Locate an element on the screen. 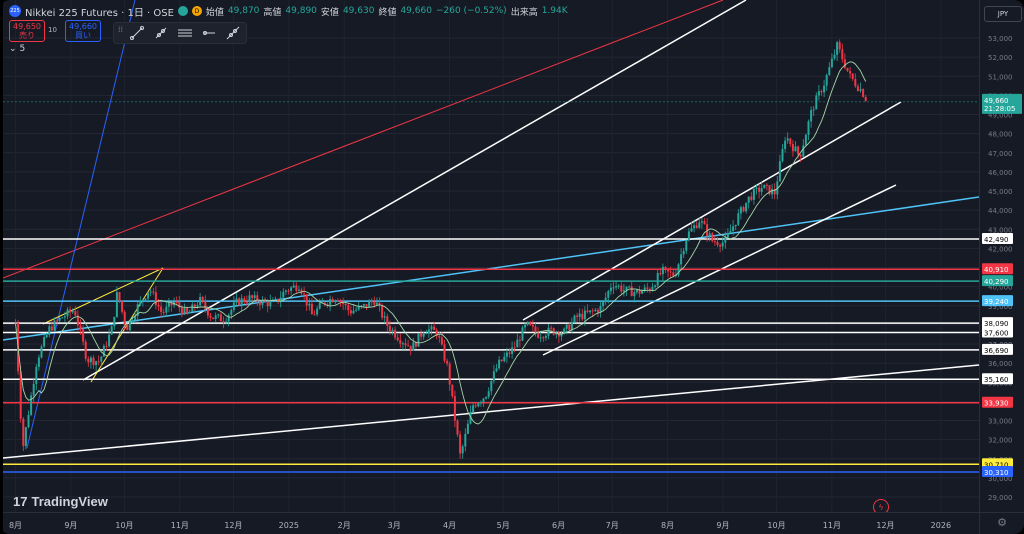 Image resolution: width=1024 pixels, height=534 pixels. extended-line-icon is located at coordinates (233, 33).